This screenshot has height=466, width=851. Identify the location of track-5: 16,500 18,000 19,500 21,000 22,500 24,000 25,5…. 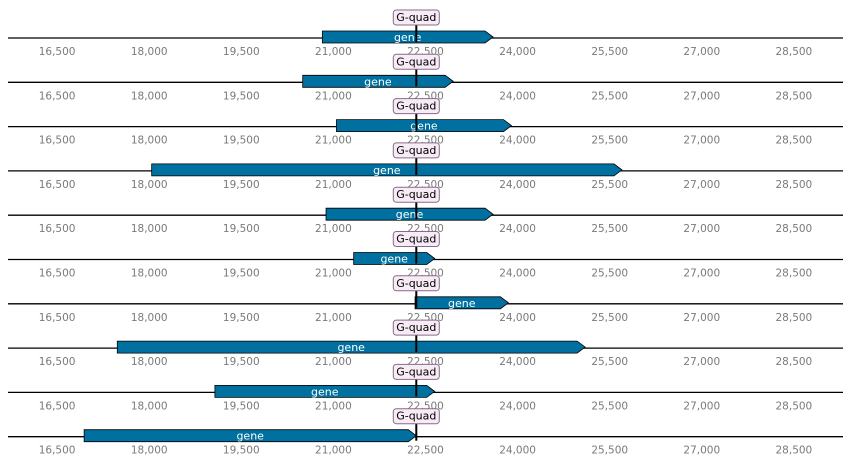
(425, 210).